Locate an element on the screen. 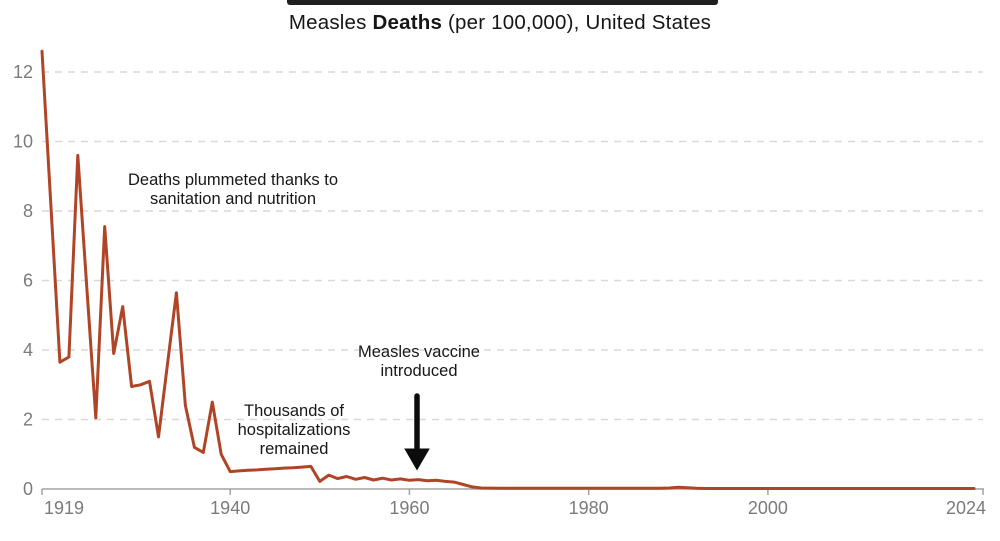  annotation-hospitalizations-line2: hospitalizations is located at coordinates (294, 430).